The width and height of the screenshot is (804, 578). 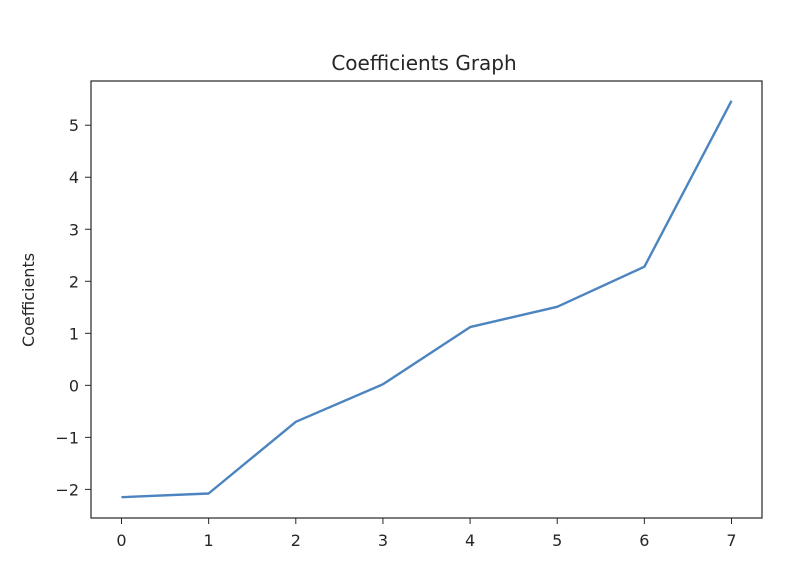 What do you see at coordinates (73, 307) in the screenshot?
I see `y-axis: −2 −1 0 1 2 3 4 5` at bounding box center [73, 307].